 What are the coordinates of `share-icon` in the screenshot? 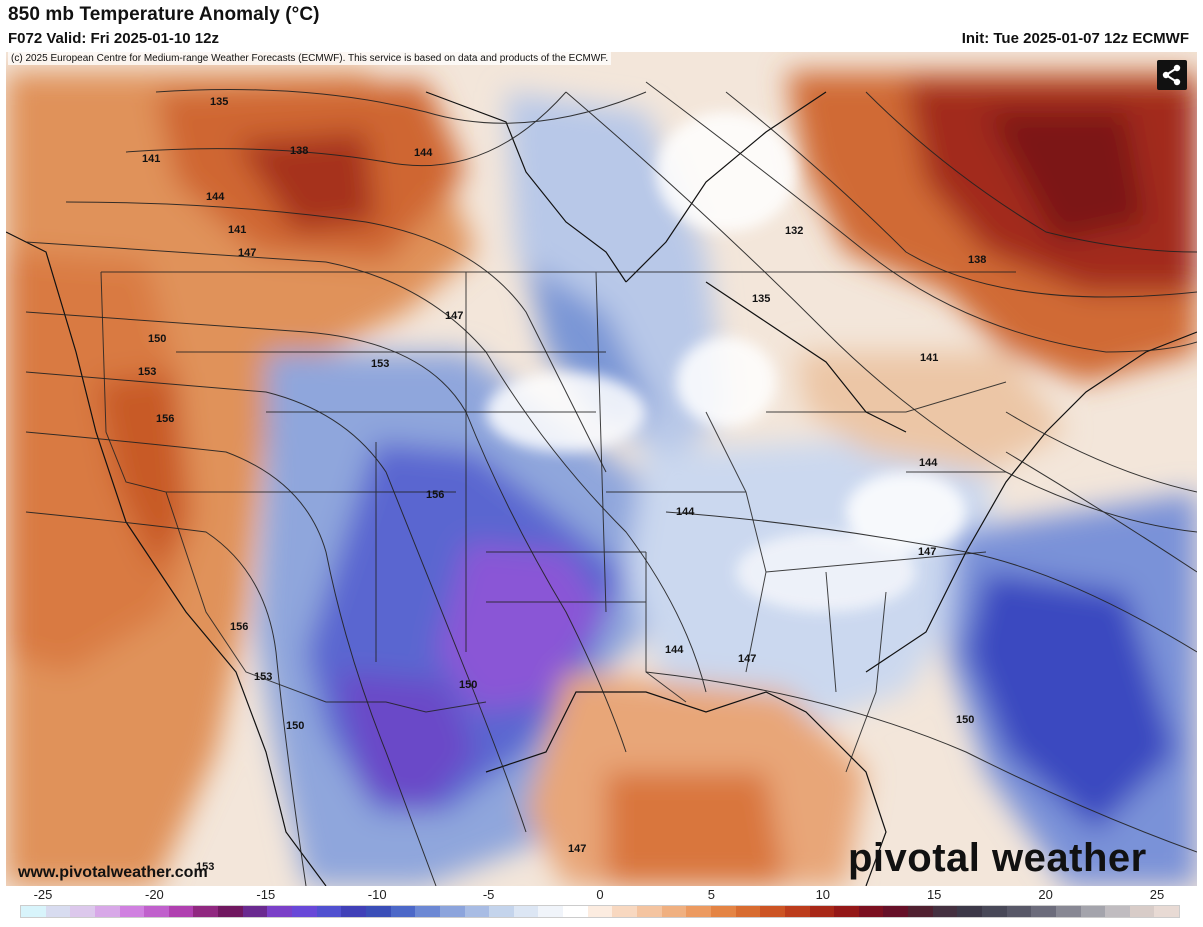 It's located at (1171, 75).